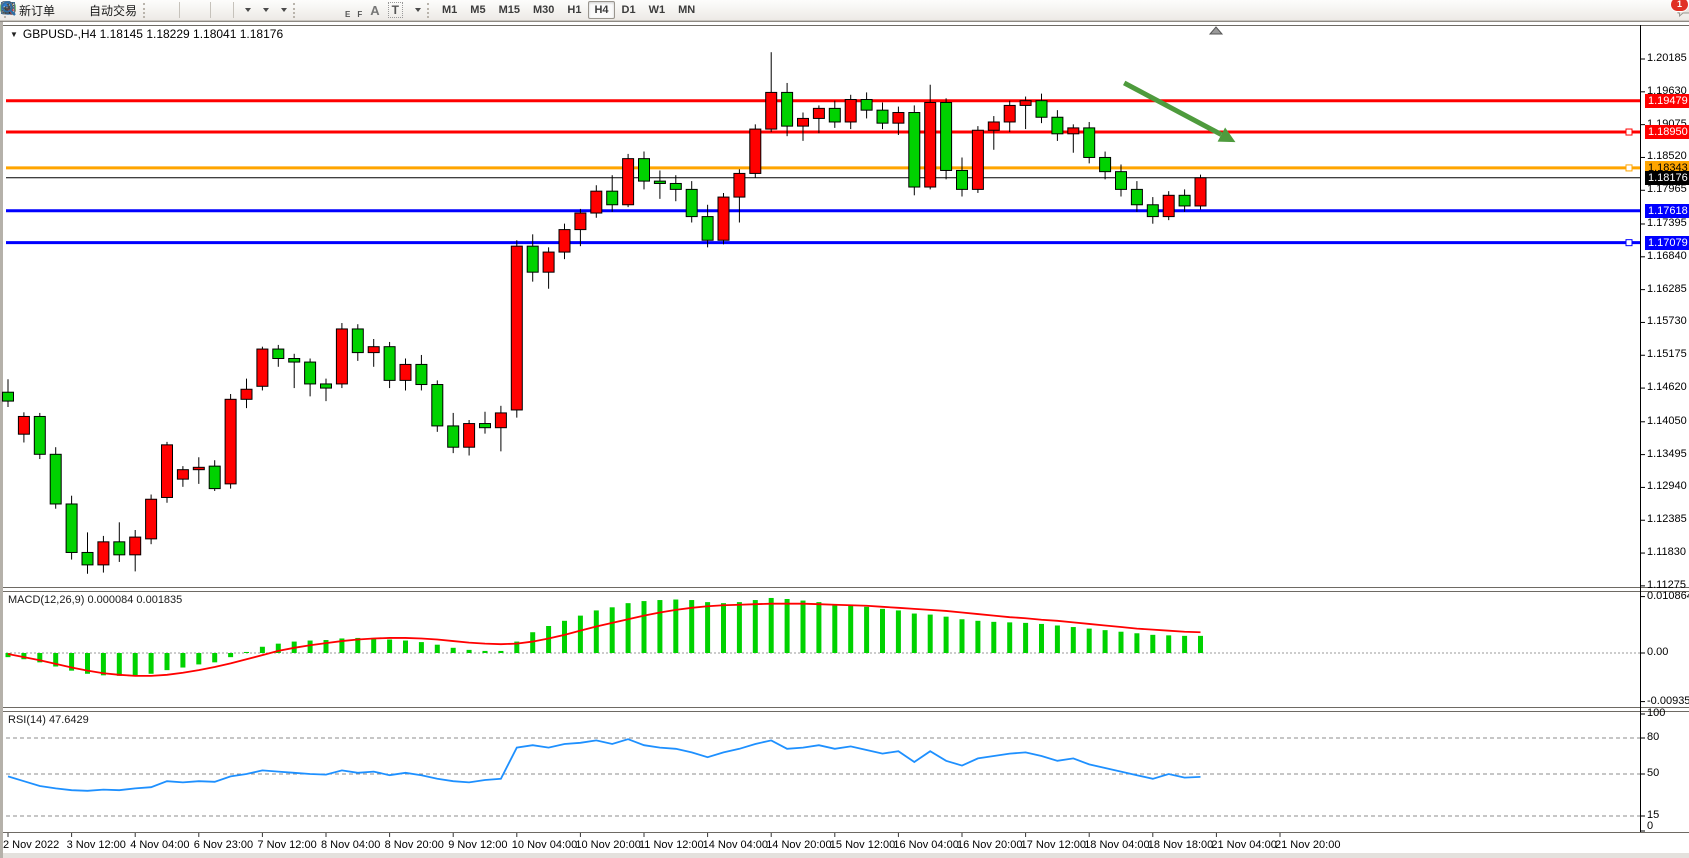 Image resolution: width=1689 pixels, height=858 pixels. What do you see at coordinates (1667, 222) in the screenshot?
I see `price-axis-tick-label: 1.17395` at bounding box center [1667, 222].